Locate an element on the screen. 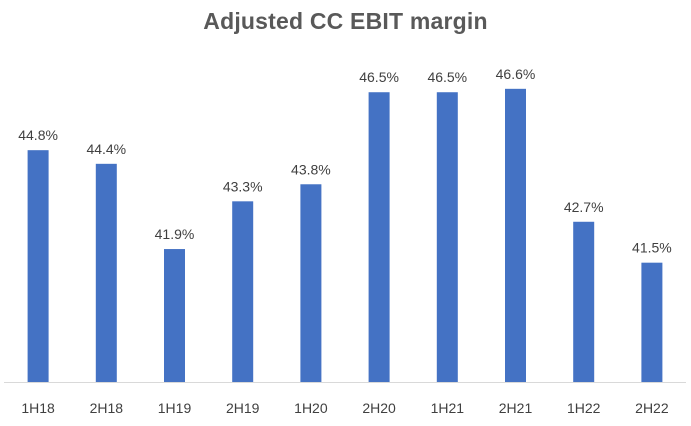 This screenshot has height=426, width=691. data-label-1H21: 46.5% is located at coordinates (447, 77).